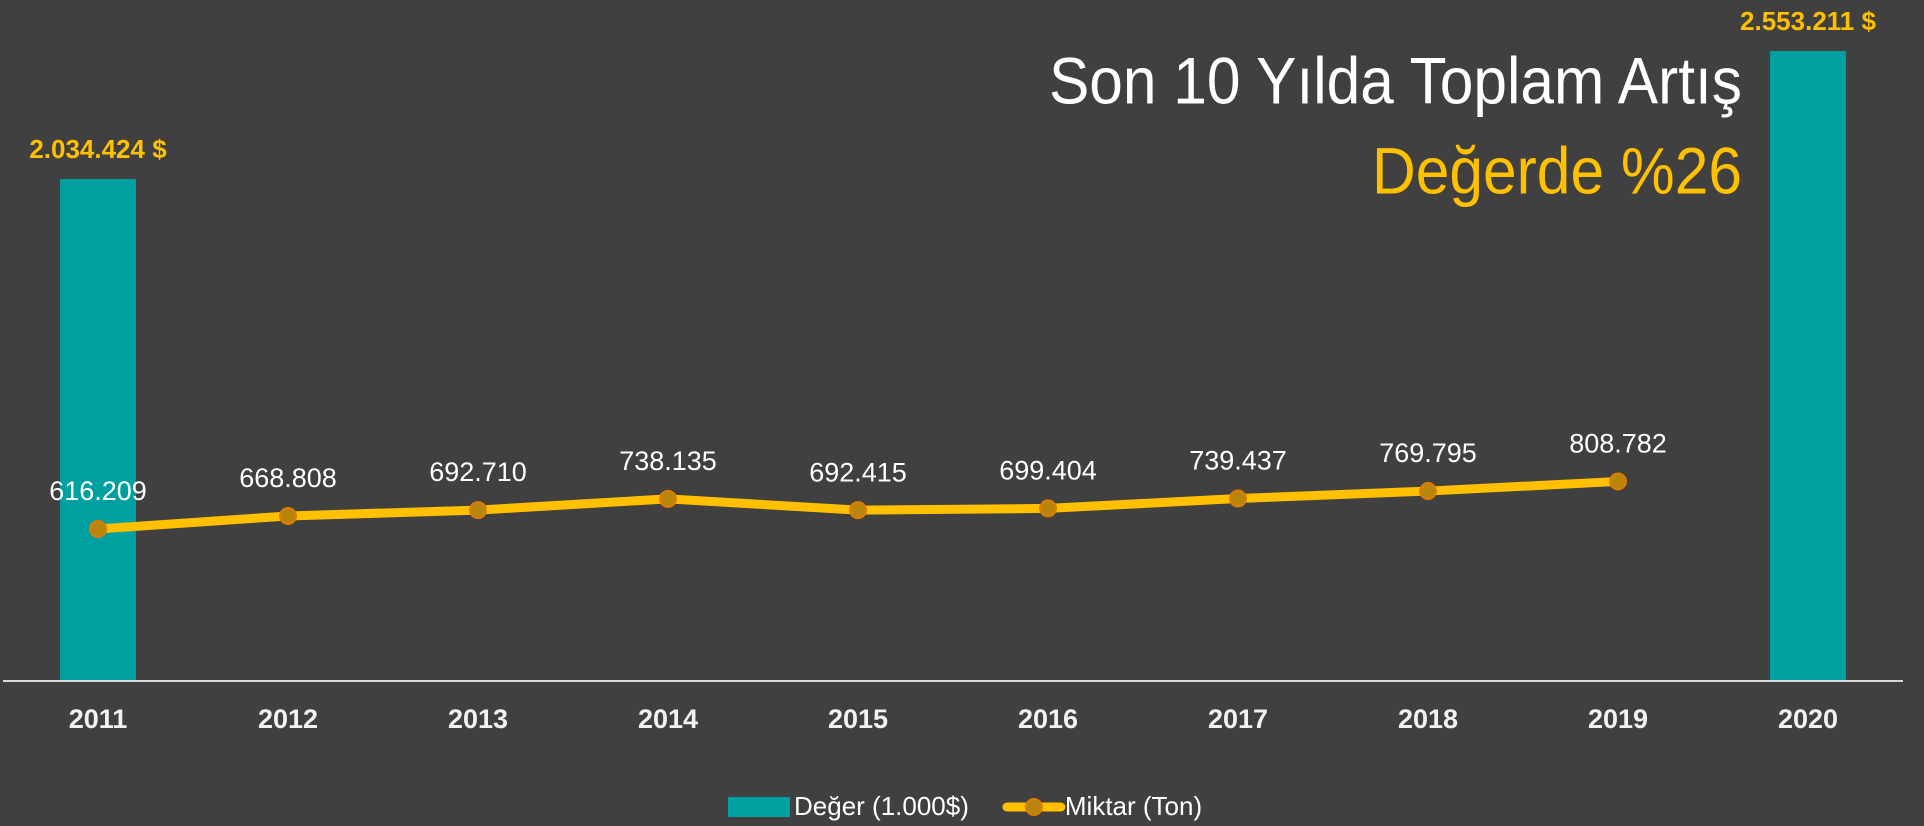 This screenshot has width=1924, height=826. Describe the element at coordinates (881, 806) in the screenshot. I see `legend-label: Değer (1.000$)` at that location.